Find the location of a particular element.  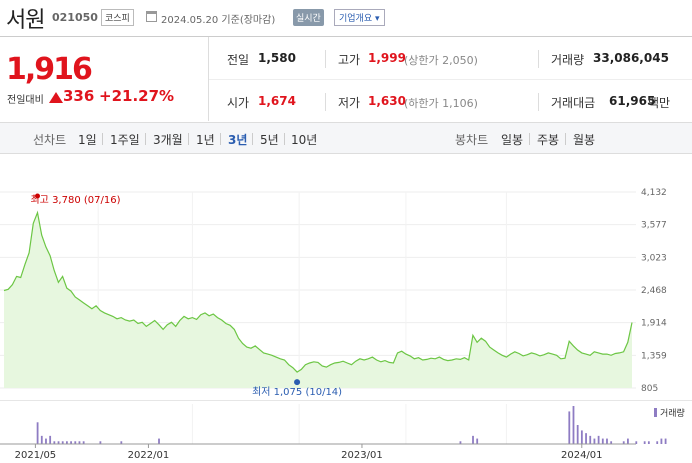

volume-value: 33,086,045 is located at coordinates (631, 58).